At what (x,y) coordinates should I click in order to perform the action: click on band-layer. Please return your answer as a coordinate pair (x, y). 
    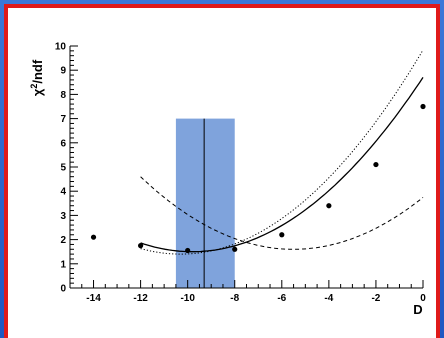
    Looking at the image, I should click on (205, 203).